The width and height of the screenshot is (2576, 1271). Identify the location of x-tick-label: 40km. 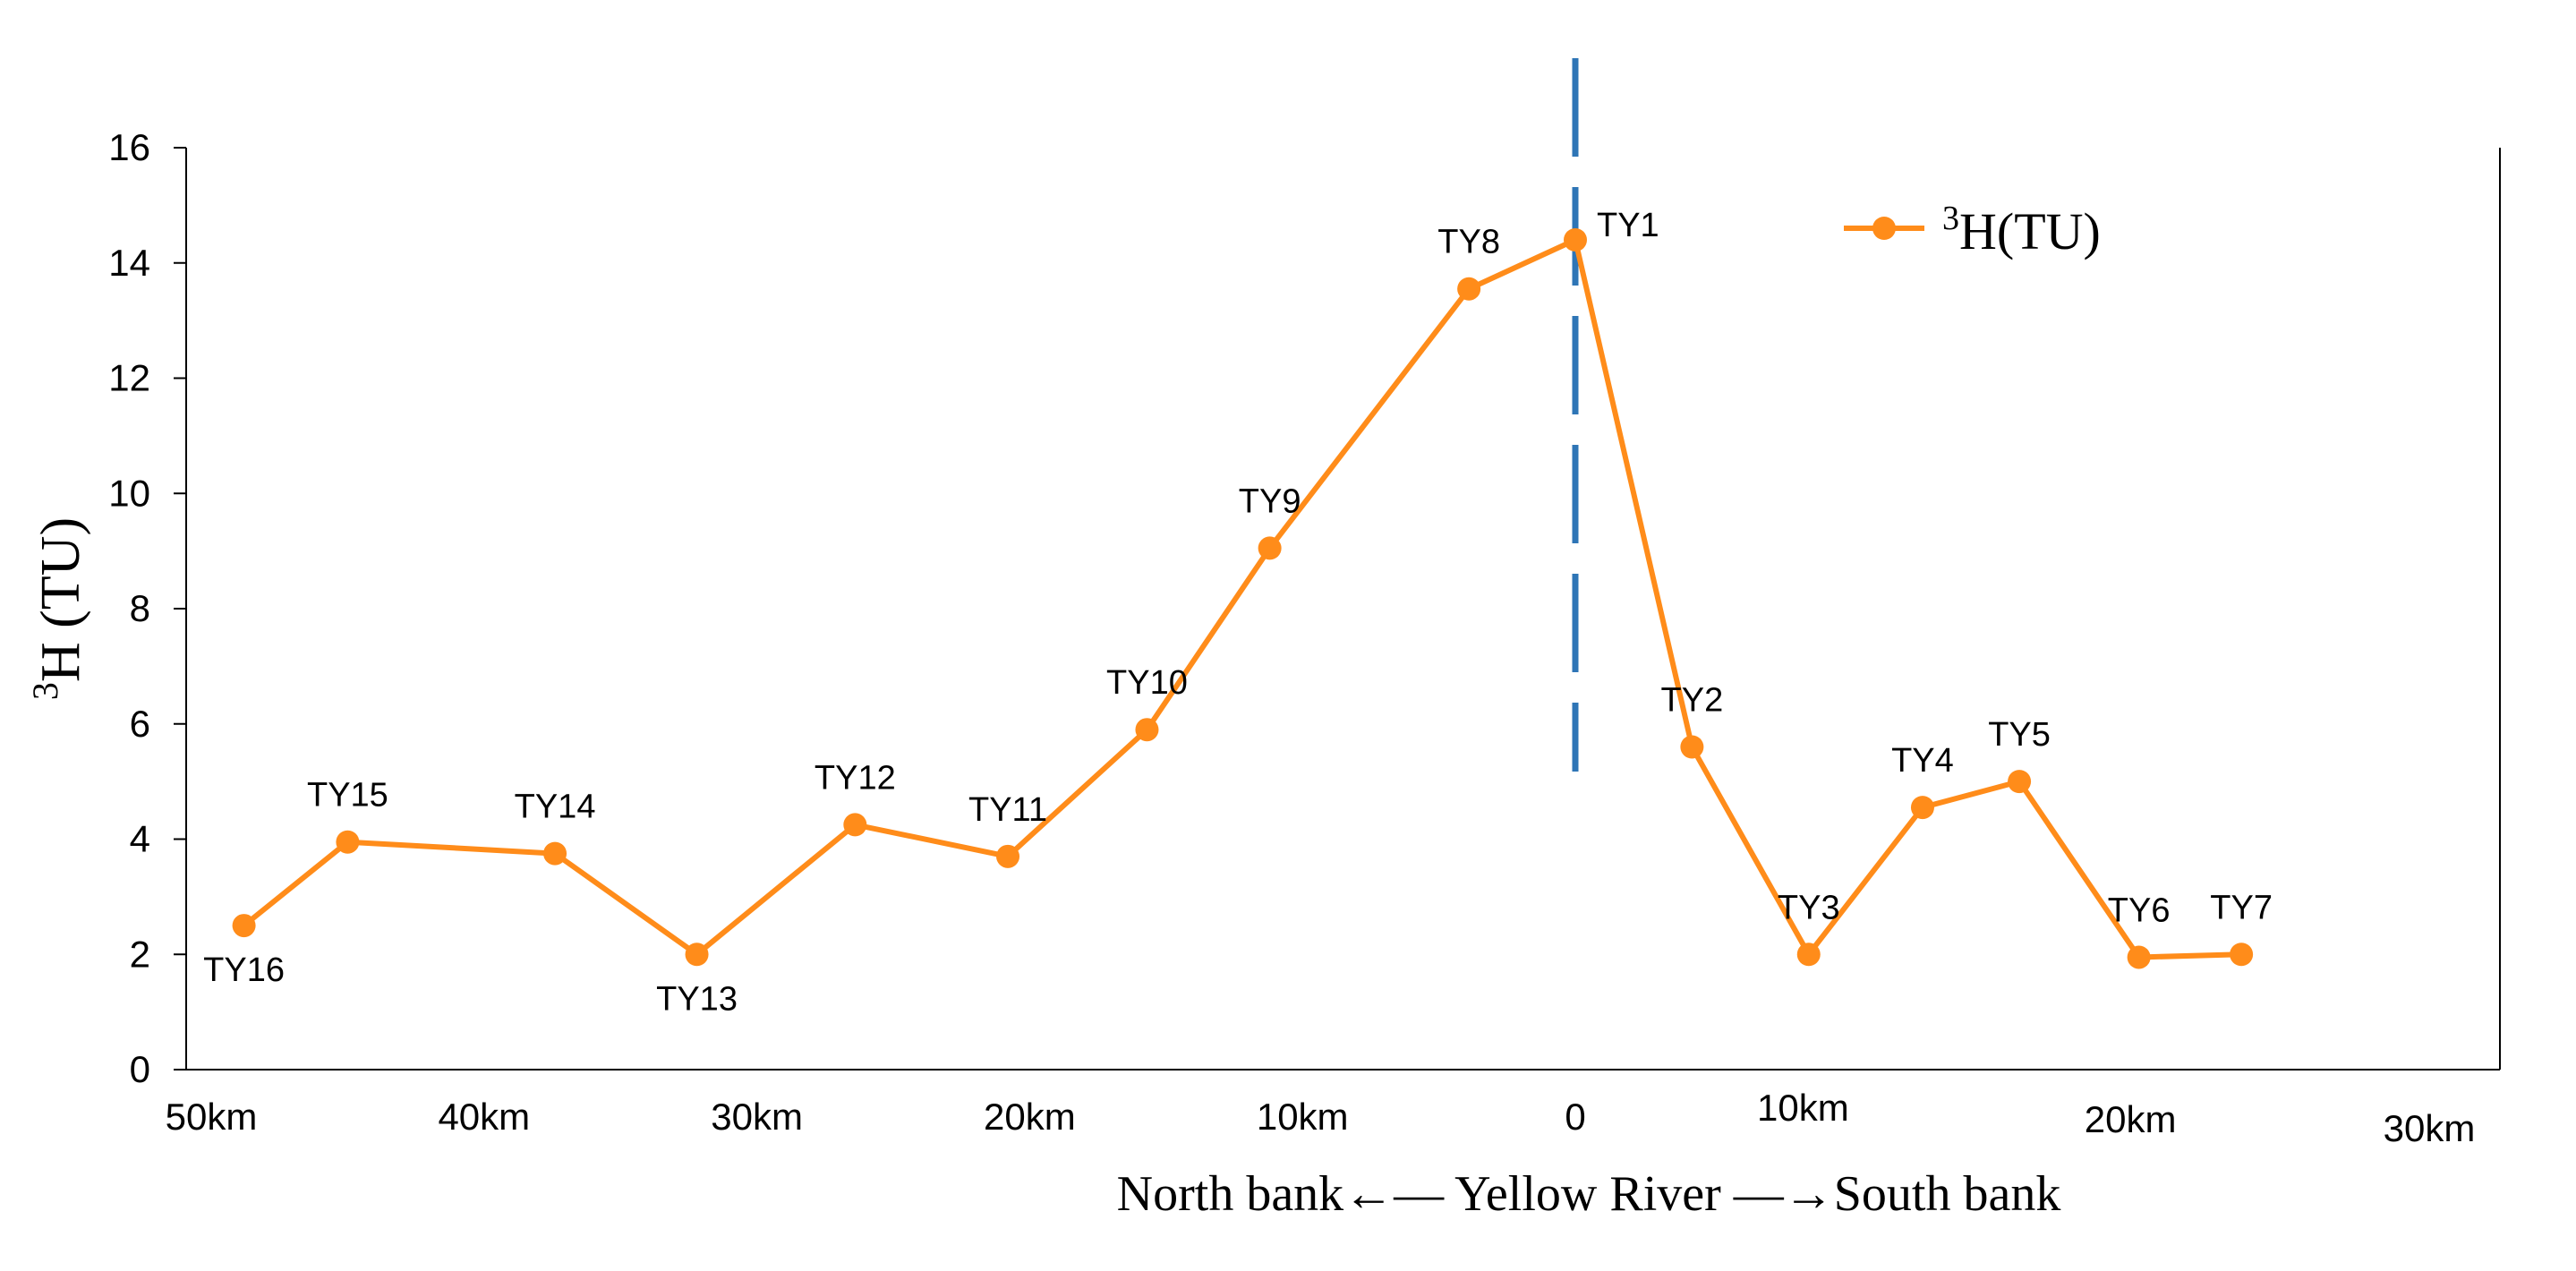
(484, 1117).